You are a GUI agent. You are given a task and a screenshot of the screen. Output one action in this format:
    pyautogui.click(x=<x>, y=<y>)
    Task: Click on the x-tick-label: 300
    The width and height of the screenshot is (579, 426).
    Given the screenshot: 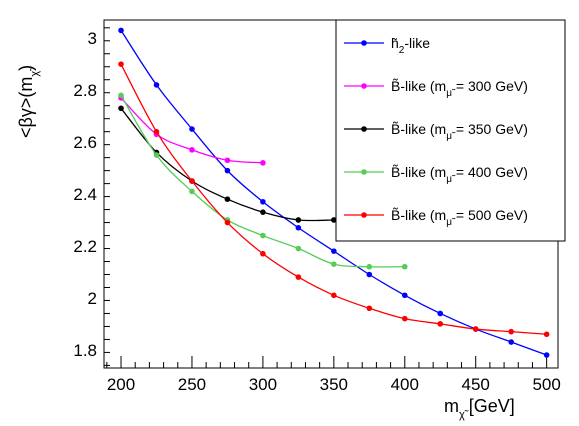 What is the action you would take?
    pyautogui.click(x=263, y=384)
    